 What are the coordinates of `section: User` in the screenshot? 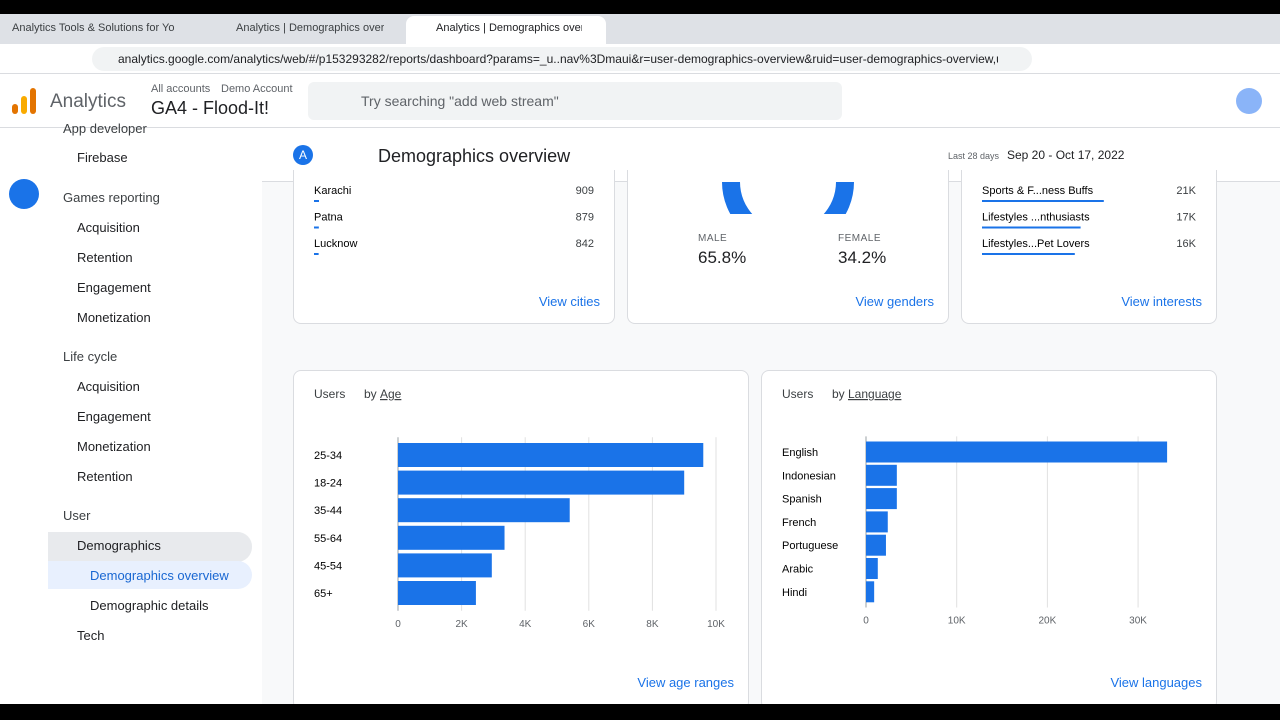 It's located at (77, 515).